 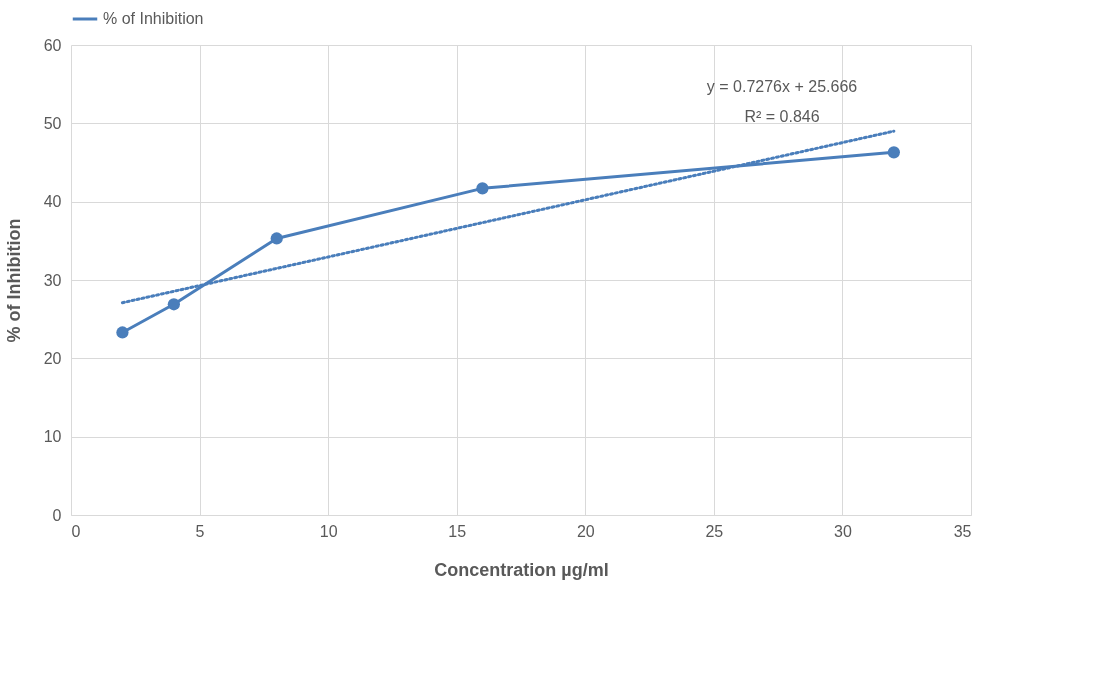 I want to click on y-tick-label: 40, so click(x=52, y=202).